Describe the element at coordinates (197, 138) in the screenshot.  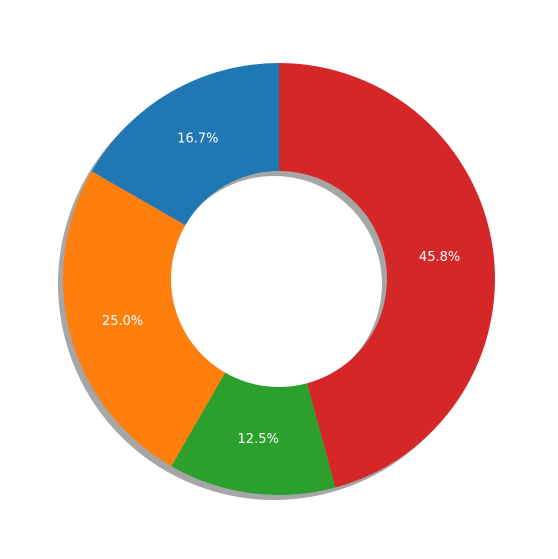
I see `slice-label: 16.7%` at that location.